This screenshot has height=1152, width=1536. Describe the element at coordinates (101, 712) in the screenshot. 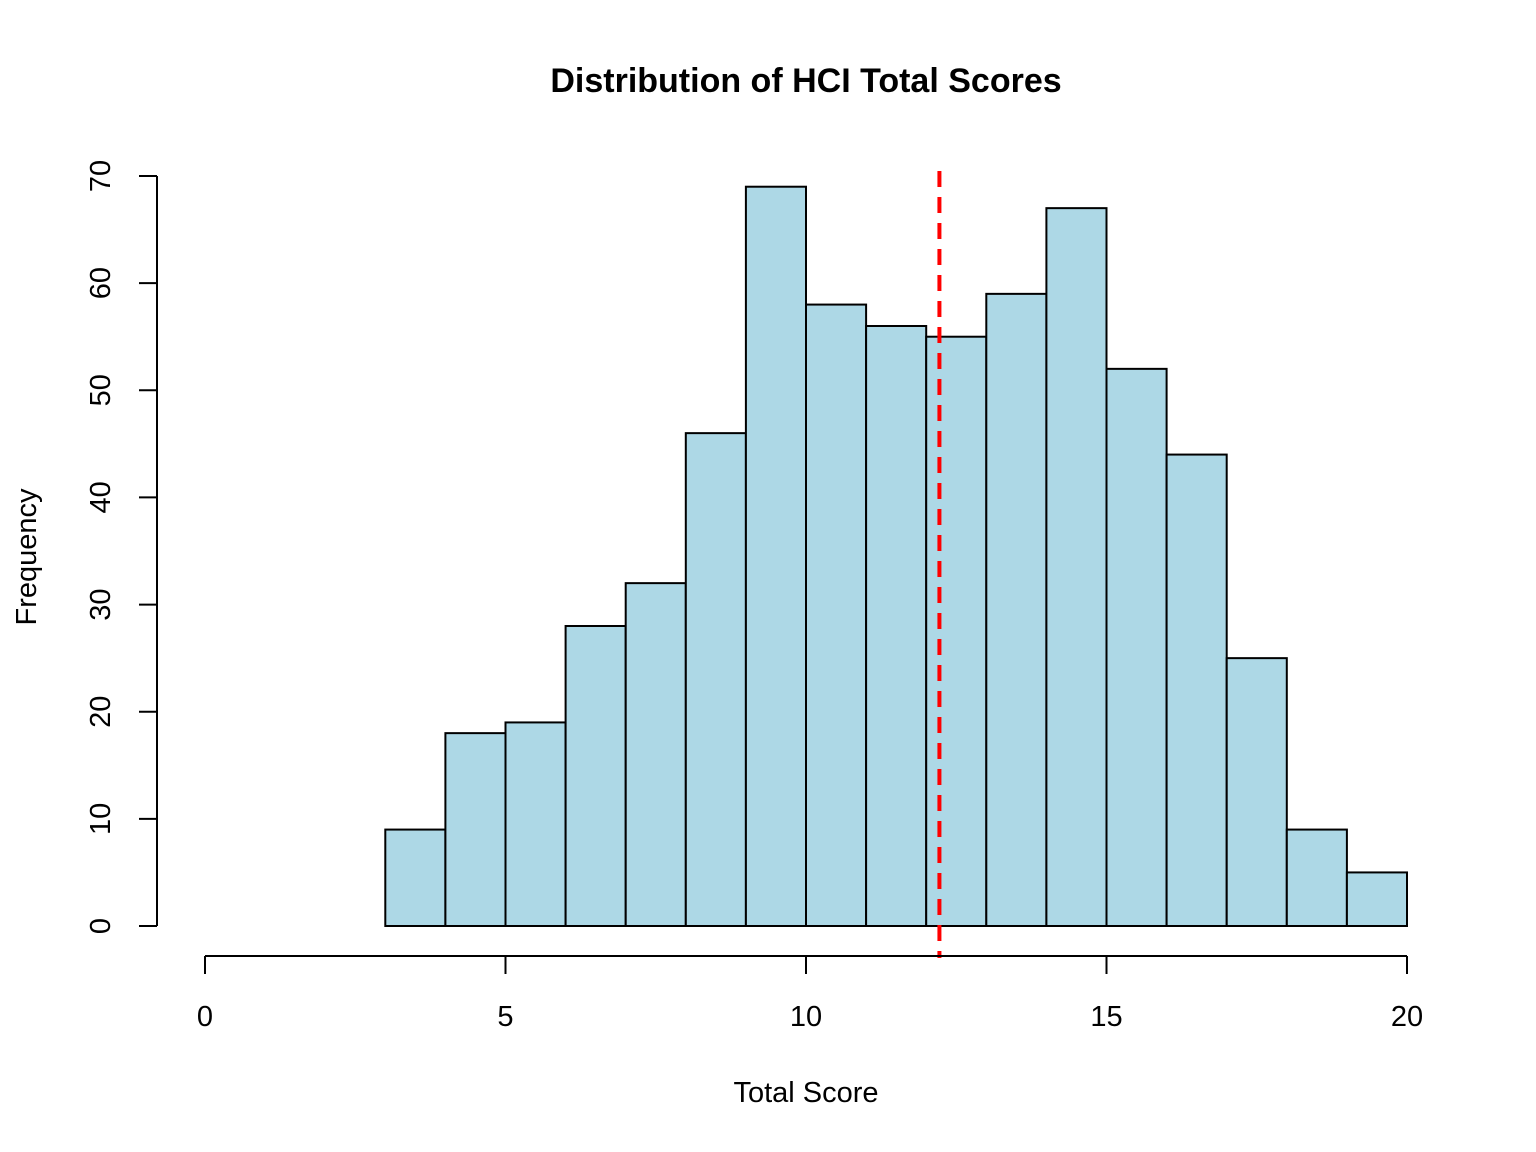

I see `y-tick-label-20: 20` at that location.